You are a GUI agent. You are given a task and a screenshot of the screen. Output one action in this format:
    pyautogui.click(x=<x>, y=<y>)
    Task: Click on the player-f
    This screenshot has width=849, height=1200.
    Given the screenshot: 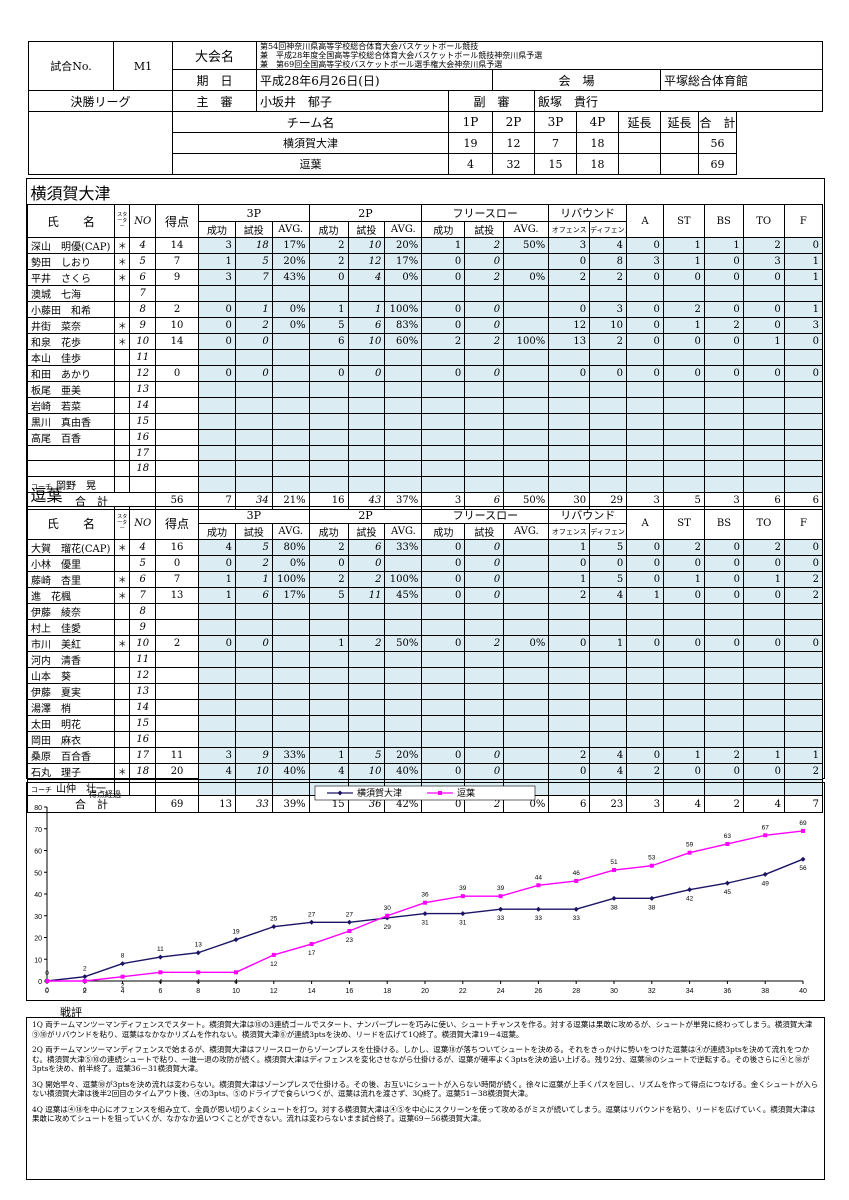 What is the action you would take?
    pyautogui.click(x=803, y=453)
    